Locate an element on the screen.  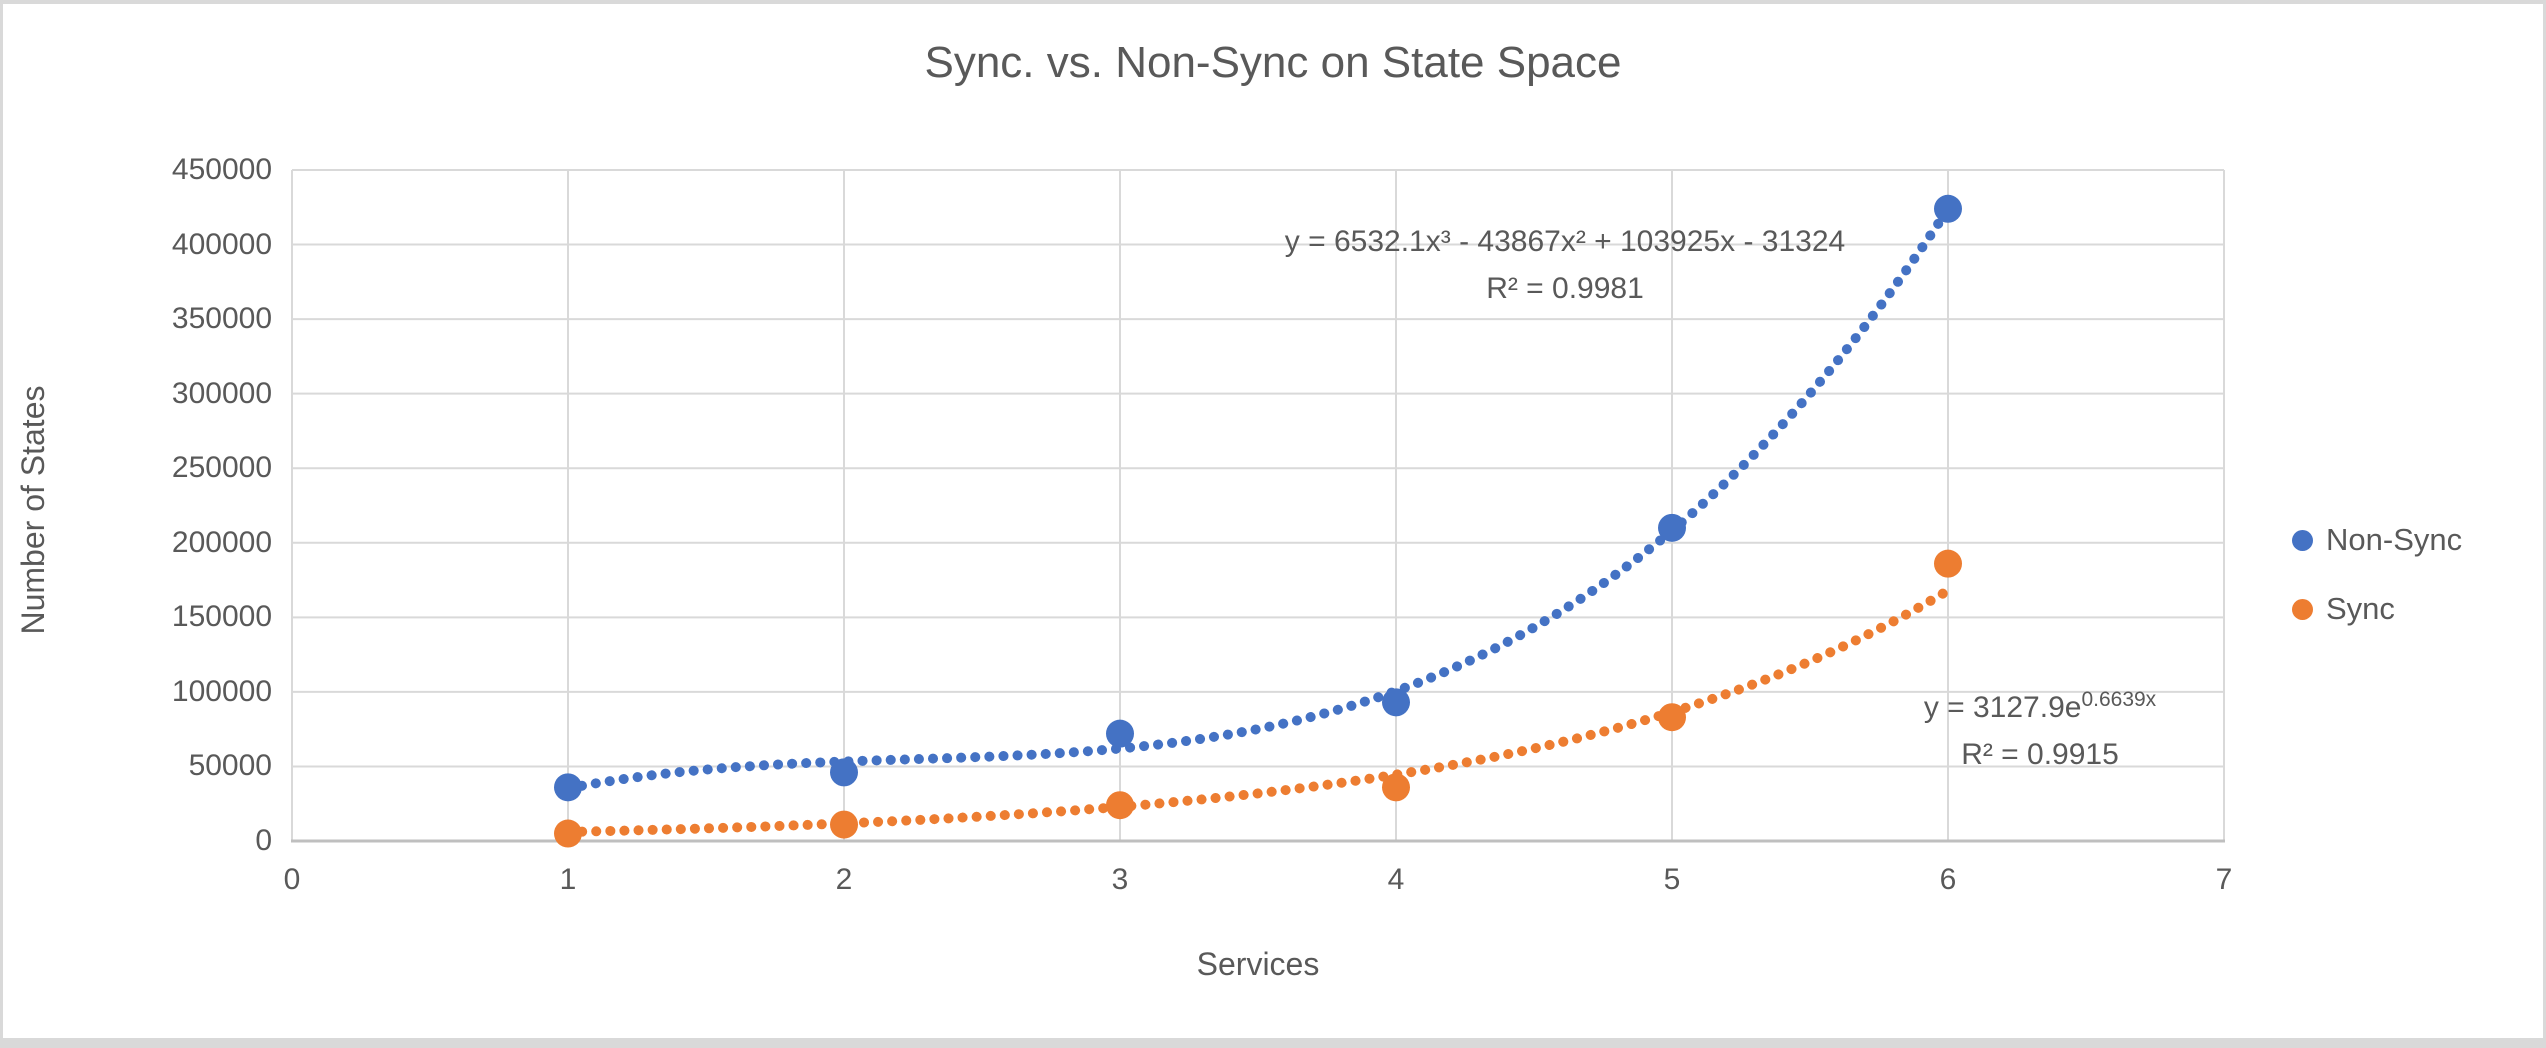
legend-entry-non-sync: Non-Sync is located at coordinates (2377, 540).